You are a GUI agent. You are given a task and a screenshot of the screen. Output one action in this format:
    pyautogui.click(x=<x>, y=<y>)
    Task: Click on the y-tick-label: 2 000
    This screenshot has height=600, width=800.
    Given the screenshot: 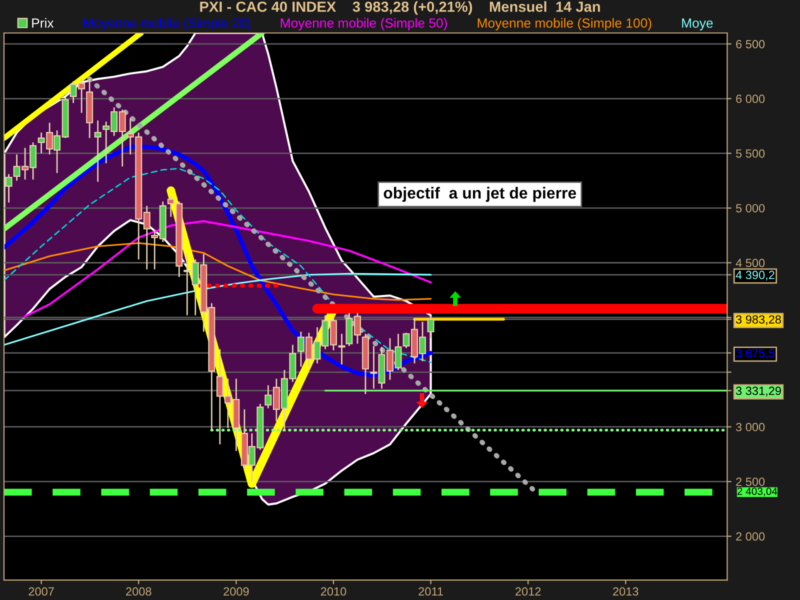 What is the action you would take?
    pyautogui.click(x=750, y=536)
    